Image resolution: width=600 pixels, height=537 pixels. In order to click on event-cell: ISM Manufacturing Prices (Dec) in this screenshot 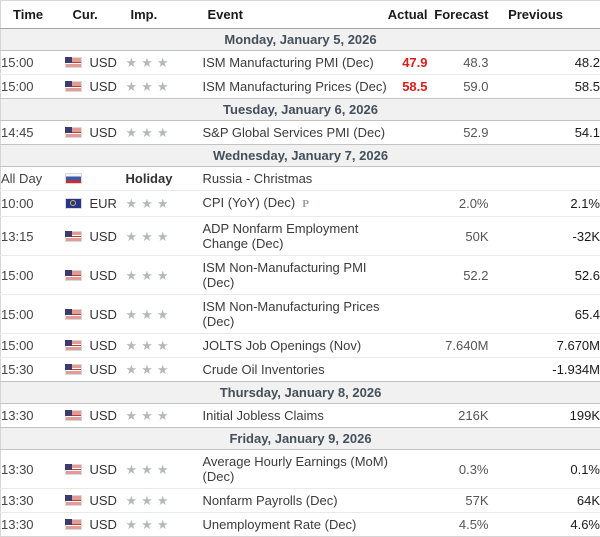, I will do `click(300, 87)`.